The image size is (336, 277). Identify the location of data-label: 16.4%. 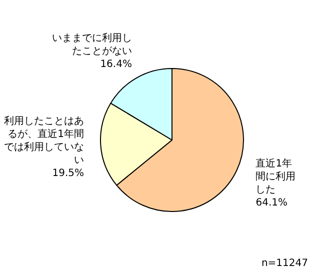
(116, 64).